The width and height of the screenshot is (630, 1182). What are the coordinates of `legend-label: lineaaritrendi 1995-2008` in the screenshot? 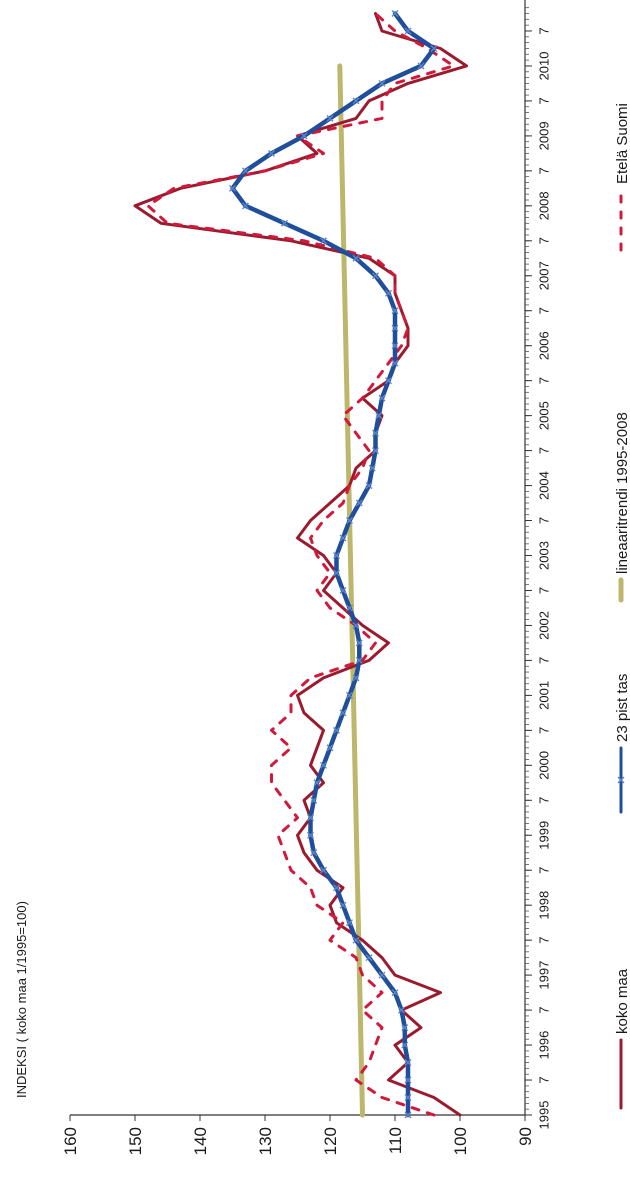 It's located at (622, 493).